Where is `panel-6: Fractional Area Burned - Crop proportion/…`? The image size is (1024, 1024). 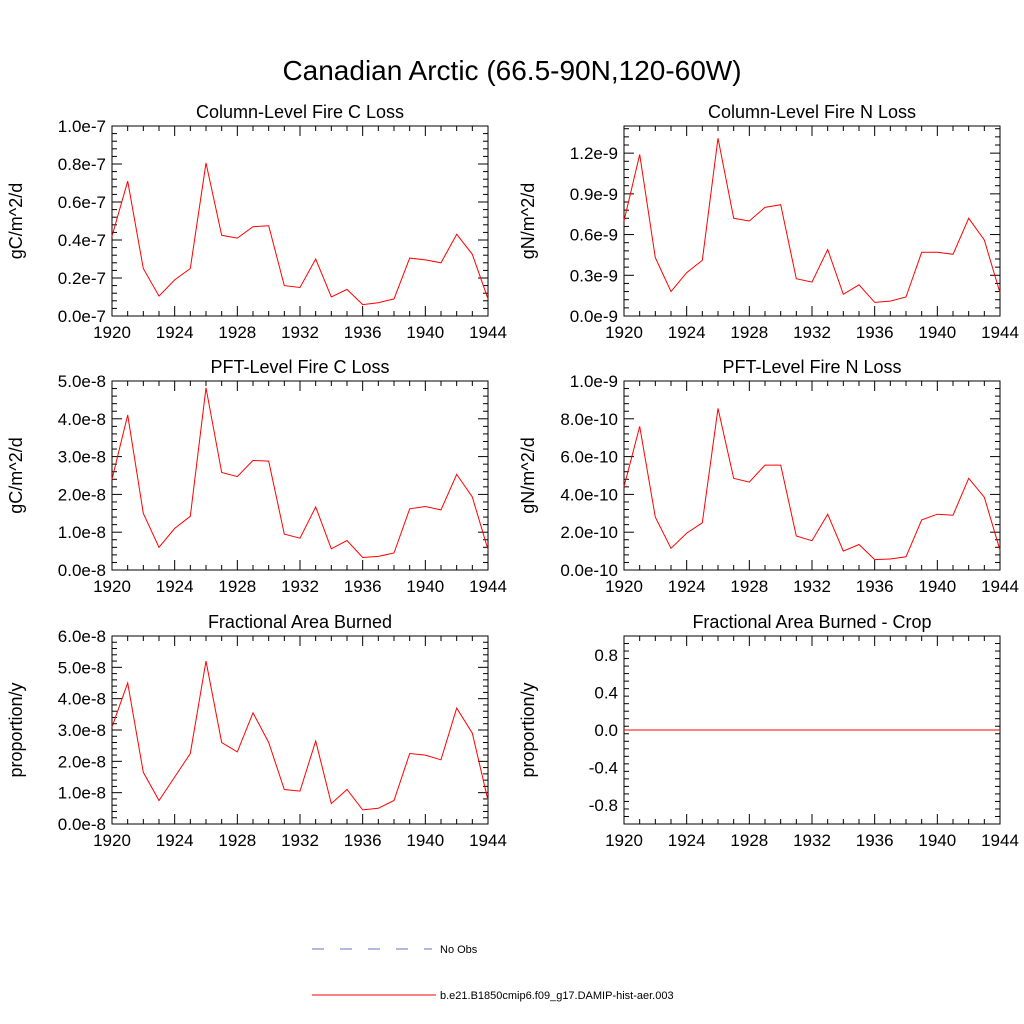 panel-6: Fractional Area Burned - Crop proportion/… is located at coordinates (768, 731).